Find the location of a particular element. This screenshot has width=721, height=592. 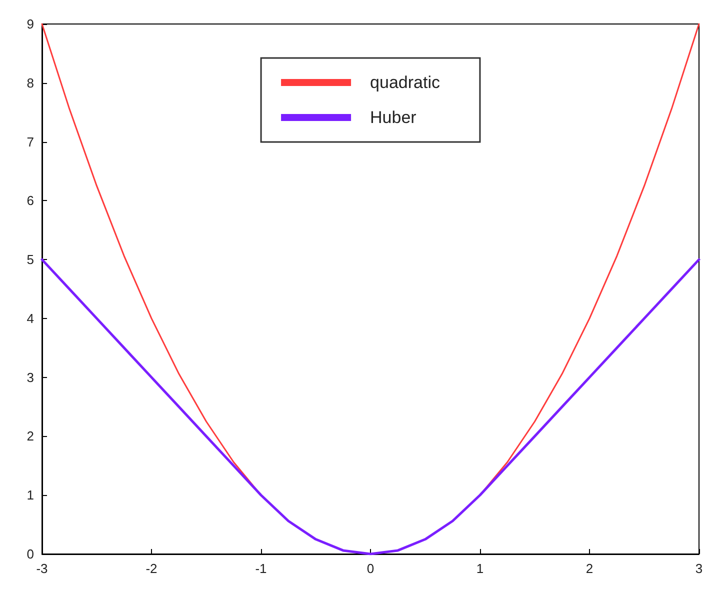

x-tick-label: -1 is located at coordinates (261, 568).